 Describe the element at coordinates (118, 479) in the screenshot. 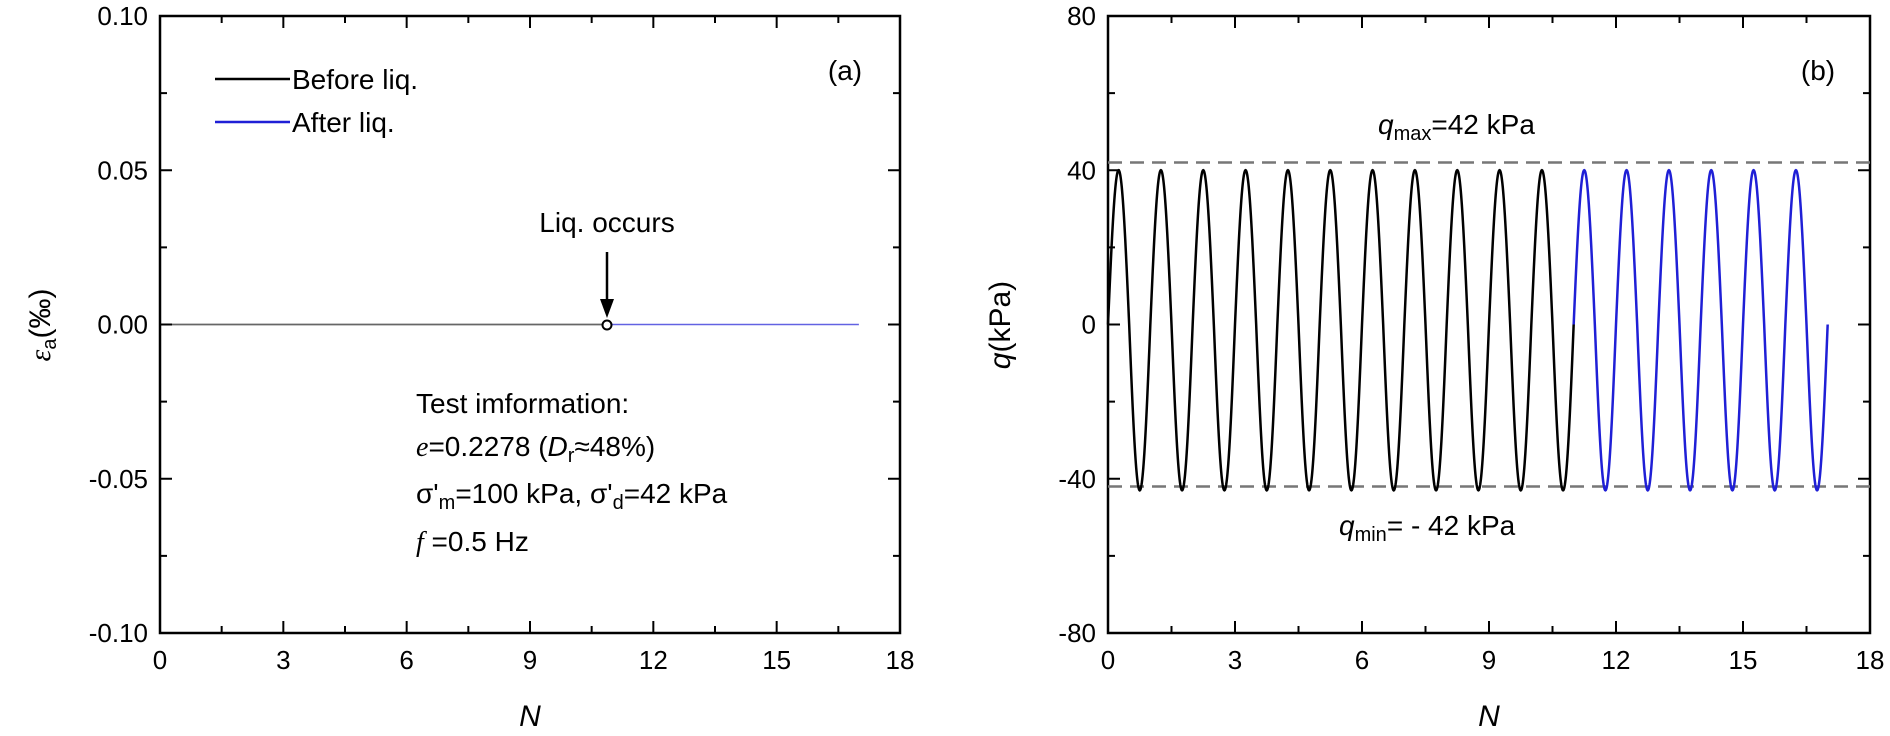

I see `y-tick-label: -0.05` at that location.